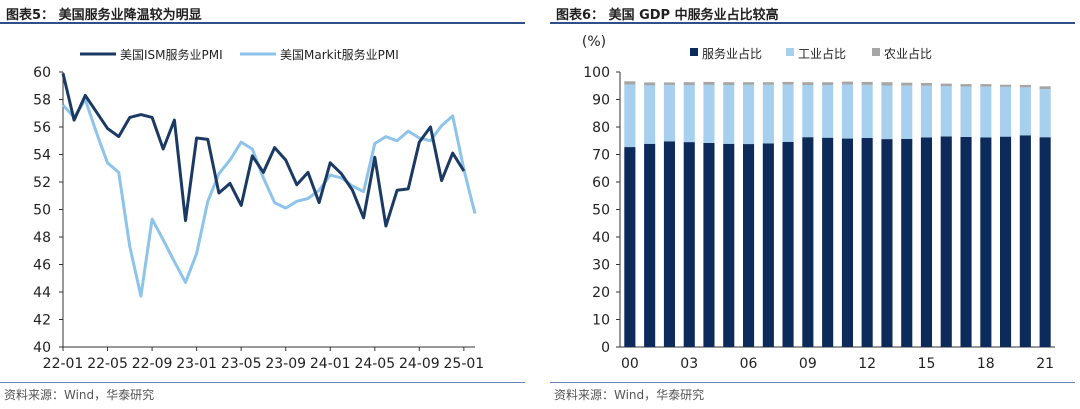  Describe the element at coordinates (42, 183) in the screenshot. I see `y-tick-label: 52` at that location.